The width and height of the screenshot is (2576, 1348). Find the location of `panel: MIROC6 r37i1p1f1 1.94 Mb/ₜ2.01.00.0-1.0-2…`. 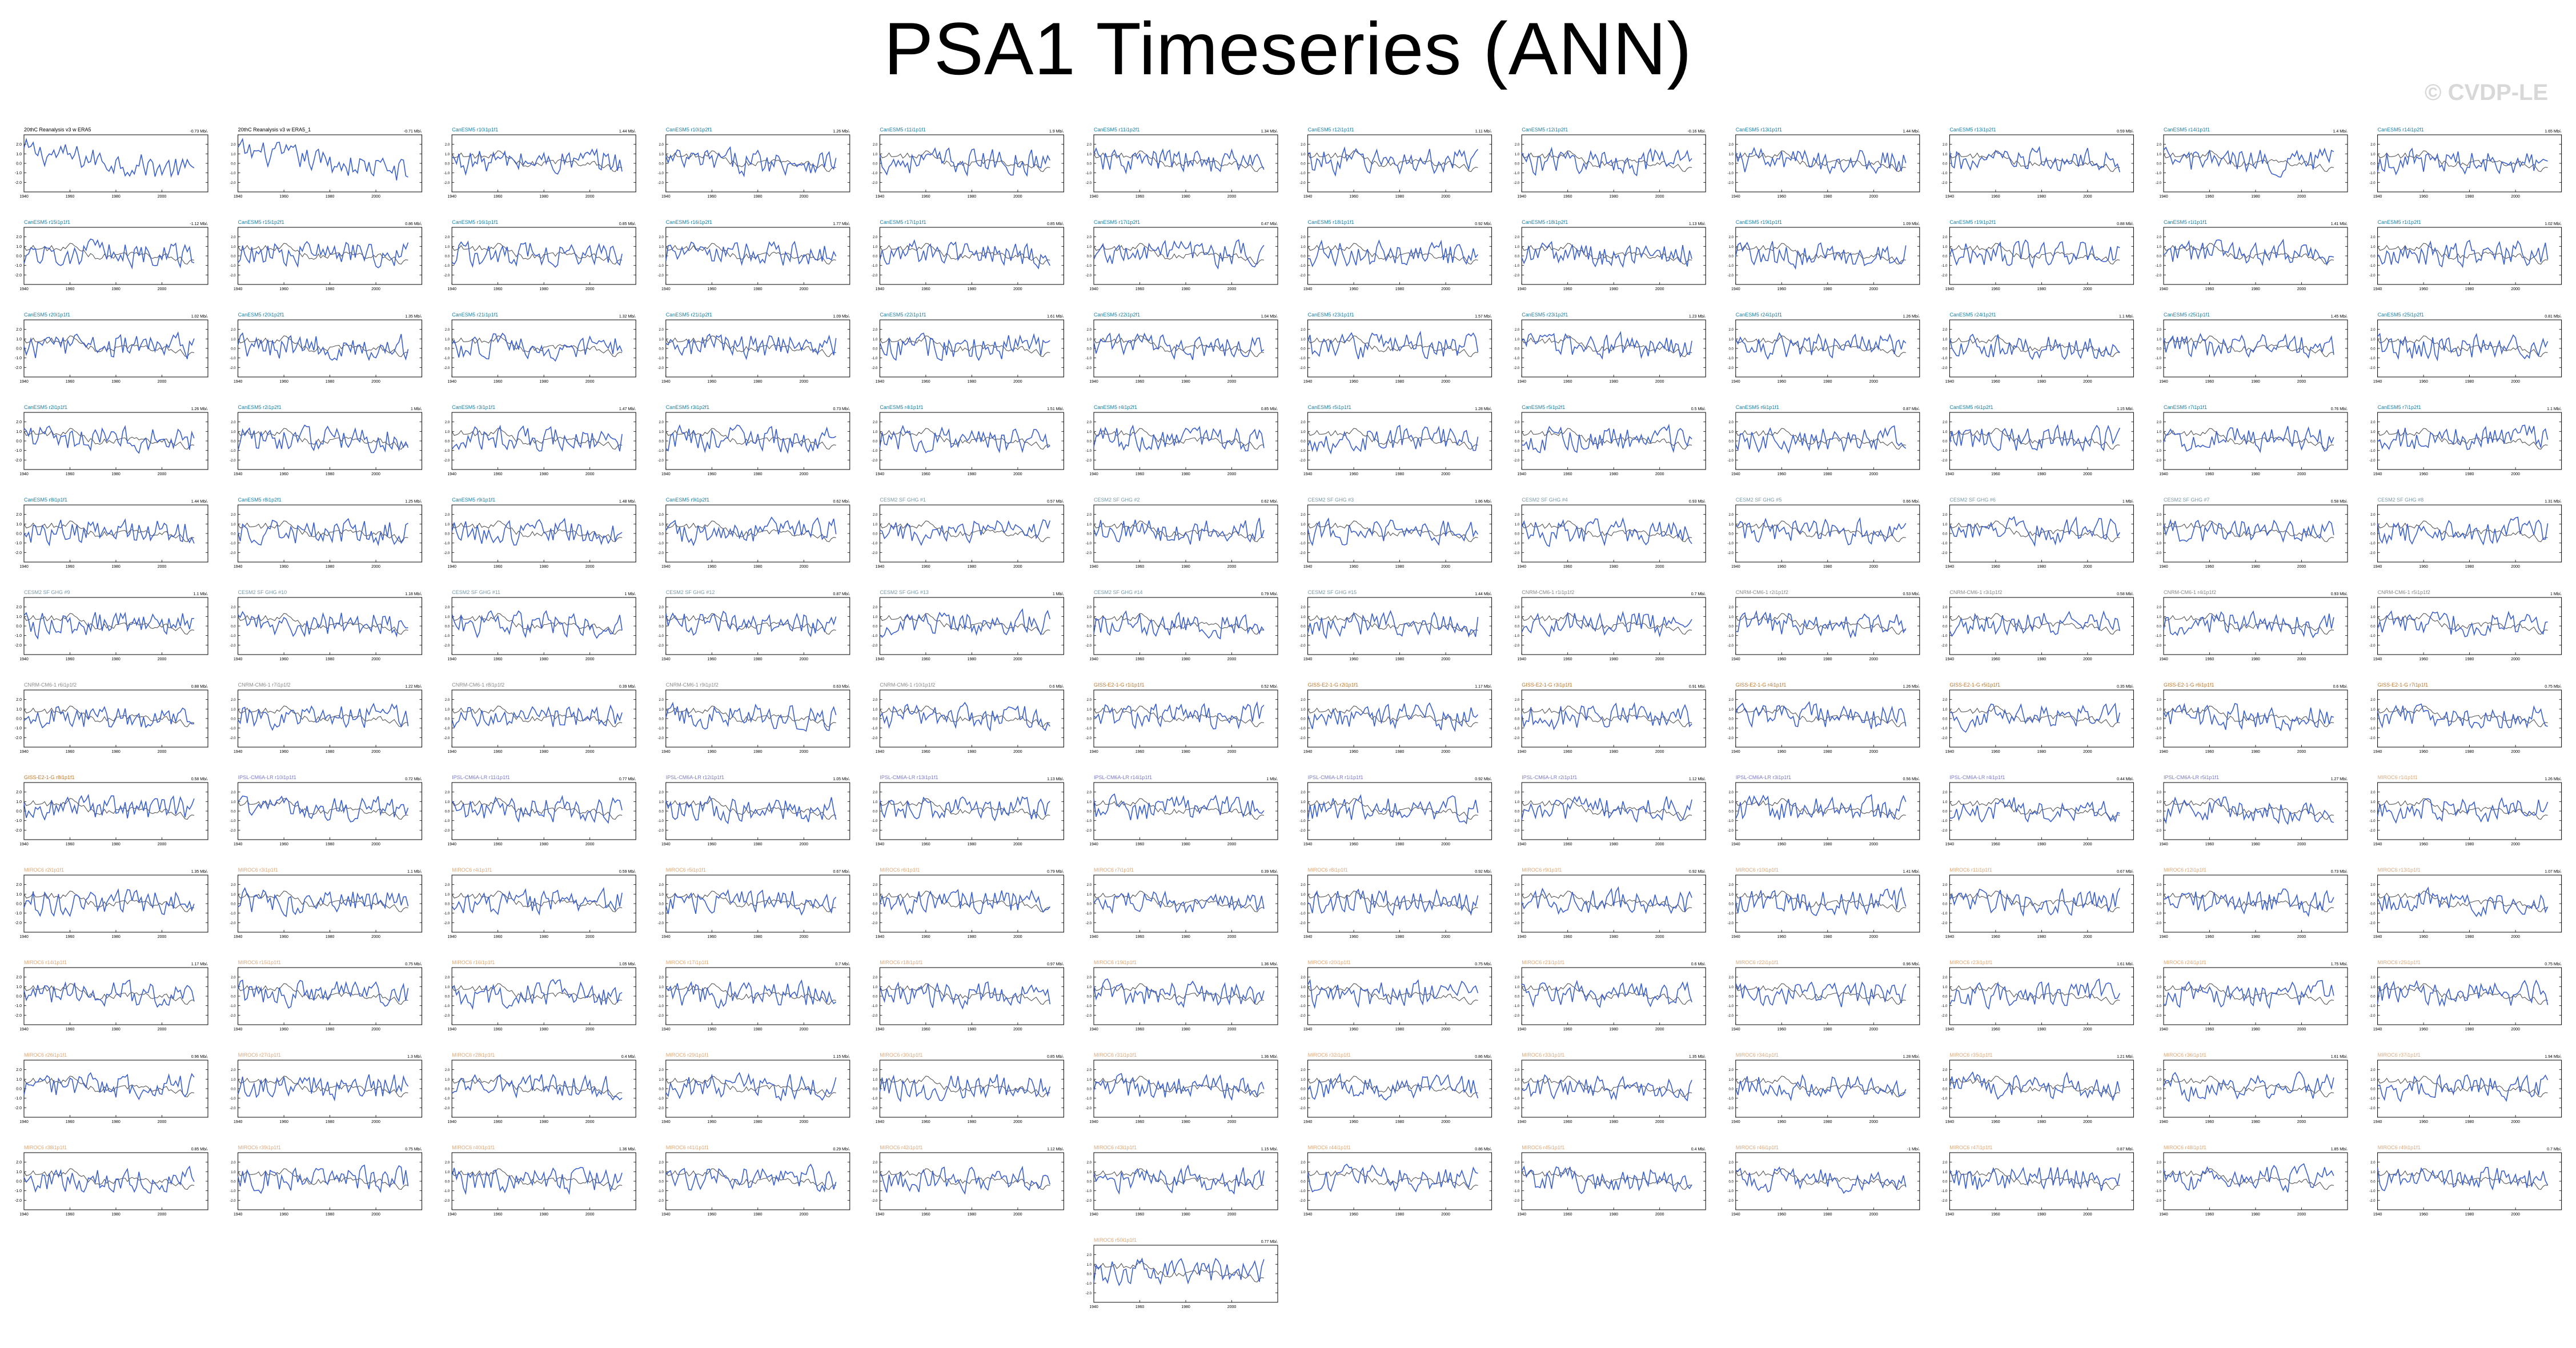

panel: MIROC6 r37i1p1f1 1.94 Mb/ₜ2.01.00.0-1.0-2… is located at coordinates (2465, 1088).